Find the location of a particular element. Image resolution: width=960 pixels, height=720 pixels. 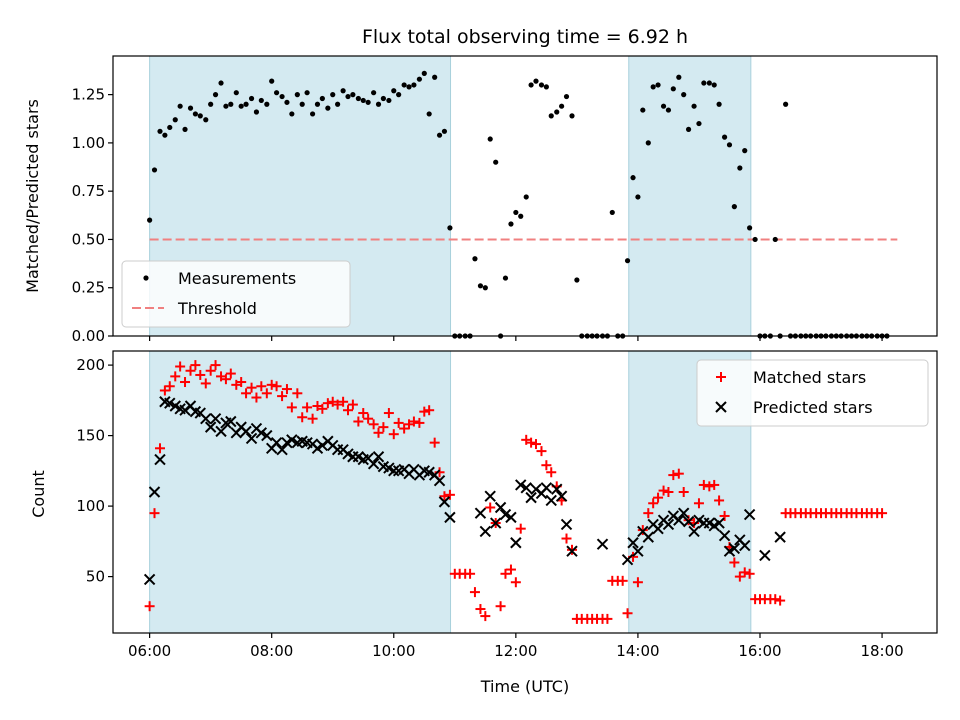

y-tick-label: 200 is located at coordinates (90, 365).